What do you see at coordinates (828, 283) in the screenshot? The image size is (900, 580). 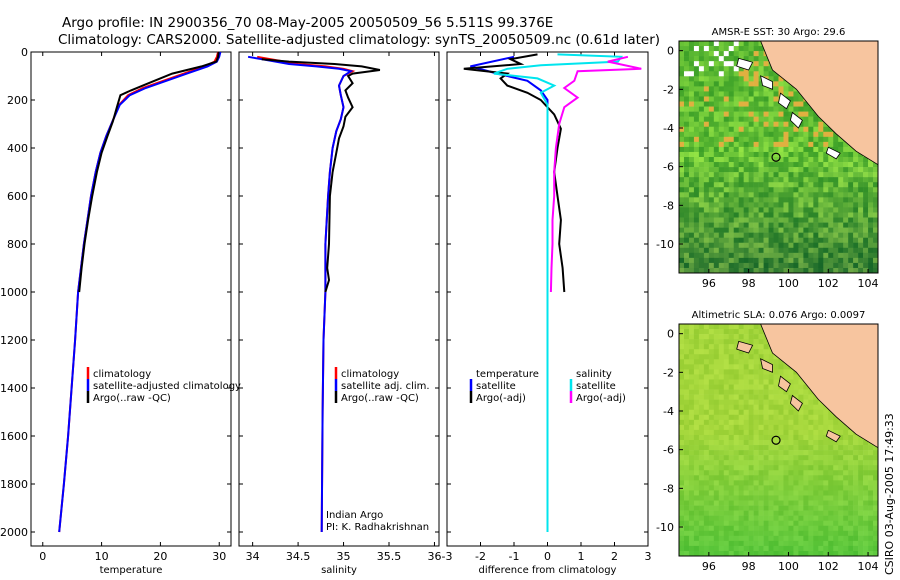 I see `sst_map-xtick-label: 102` at bounding box center [828, 283].